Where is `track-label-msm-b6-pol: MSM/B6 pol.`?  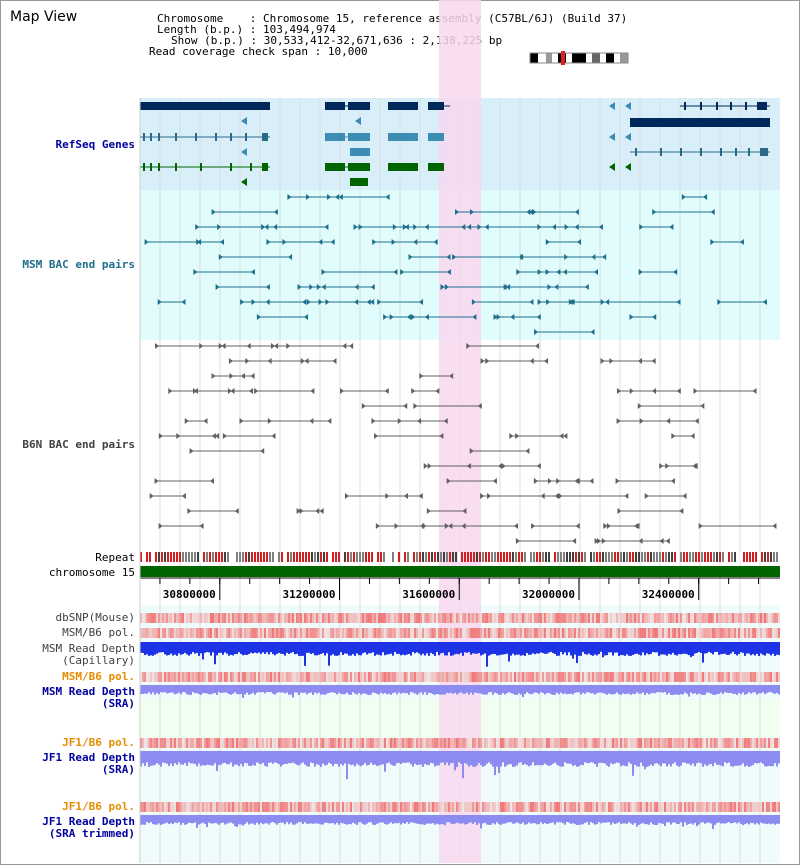 track-label-msm-b6-pol: MSM/B6 pol. is located at coordinates (98, 632).